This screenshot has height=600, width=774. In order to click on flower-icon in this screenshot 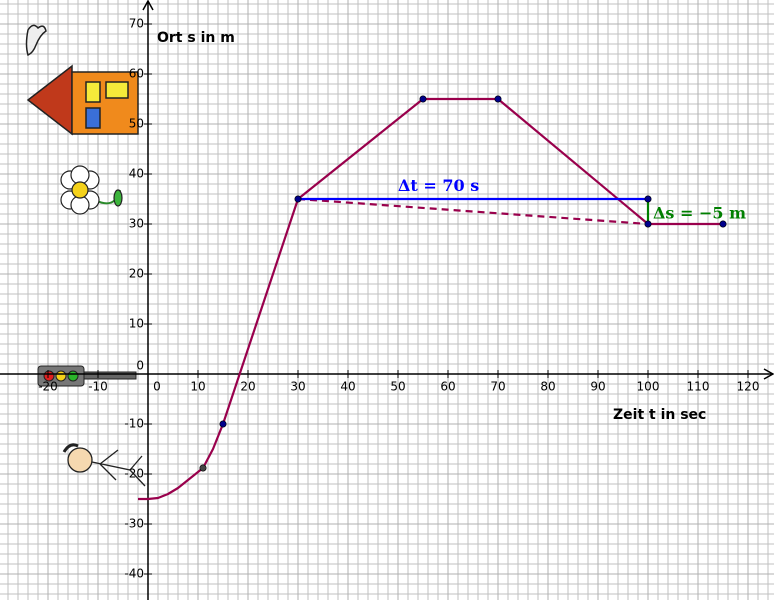, I will do `click(91, 190)`.